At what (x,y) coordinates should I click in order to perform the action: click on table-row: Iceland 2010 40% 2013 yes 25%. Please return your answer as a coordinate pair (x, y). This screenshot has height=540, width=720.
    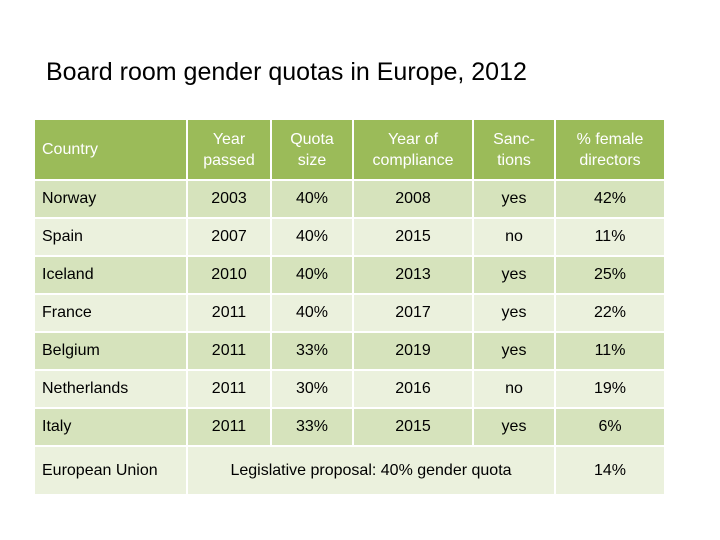
    Looking at the image, I should click on (349, 276).